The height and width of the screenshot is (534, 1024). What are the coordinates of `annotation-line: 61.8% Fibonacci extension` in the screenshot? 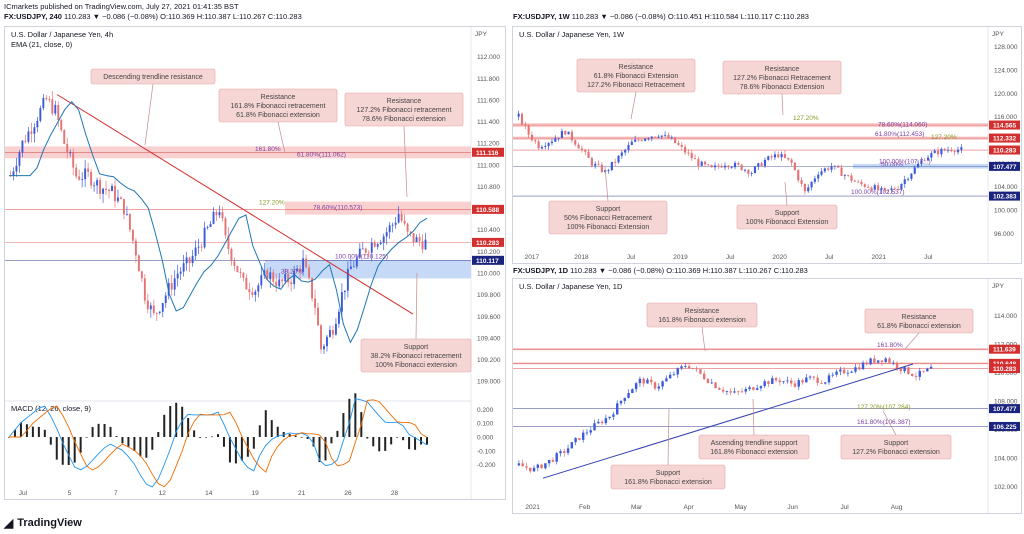 It's located at (278, 115).